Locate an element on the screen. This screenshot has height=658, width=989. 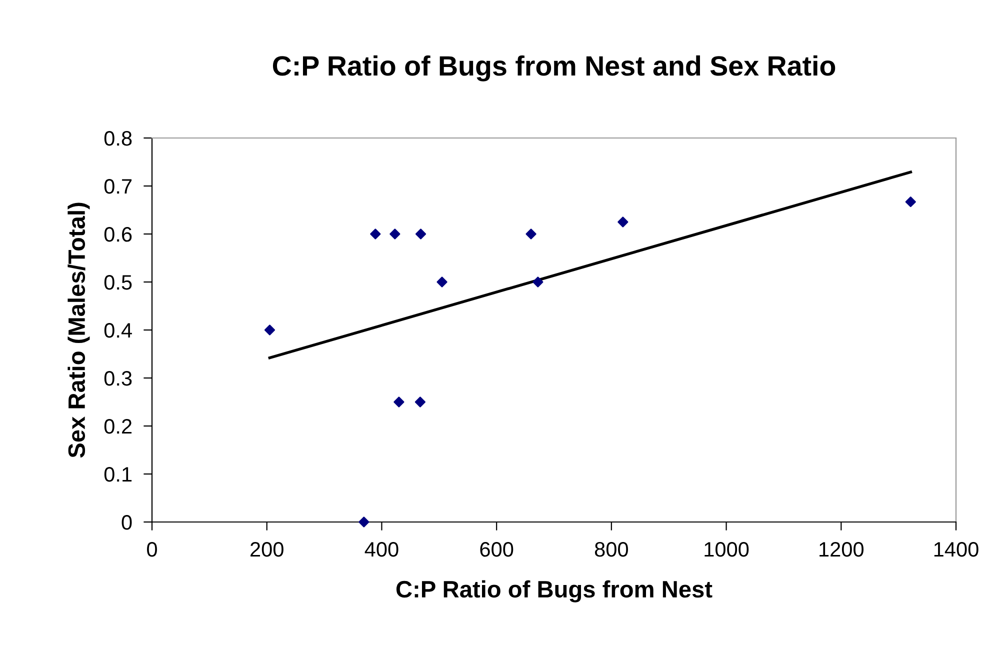
y-tick-label: 0.3 is located at coordinates (118, 378).